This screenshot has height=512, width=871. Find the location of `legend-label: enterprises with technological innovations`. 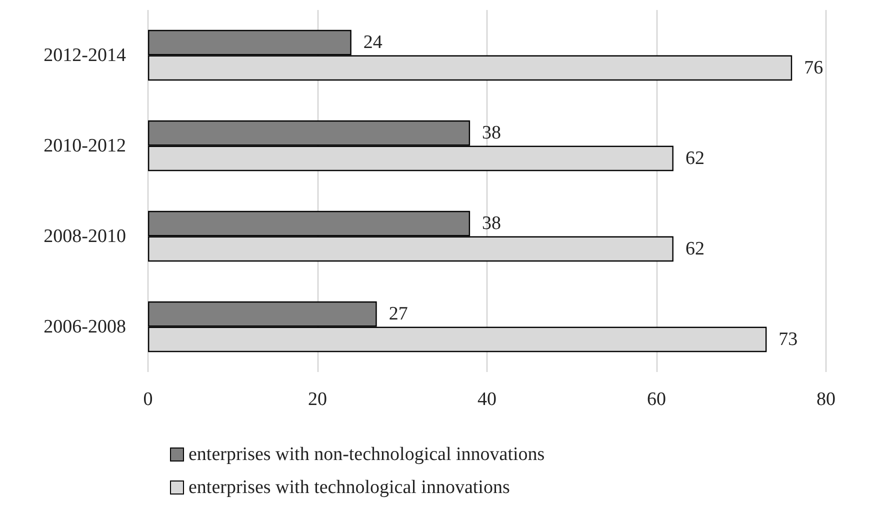

legend-label: enterprises with technological innovations is located at coordinates (349, 487).